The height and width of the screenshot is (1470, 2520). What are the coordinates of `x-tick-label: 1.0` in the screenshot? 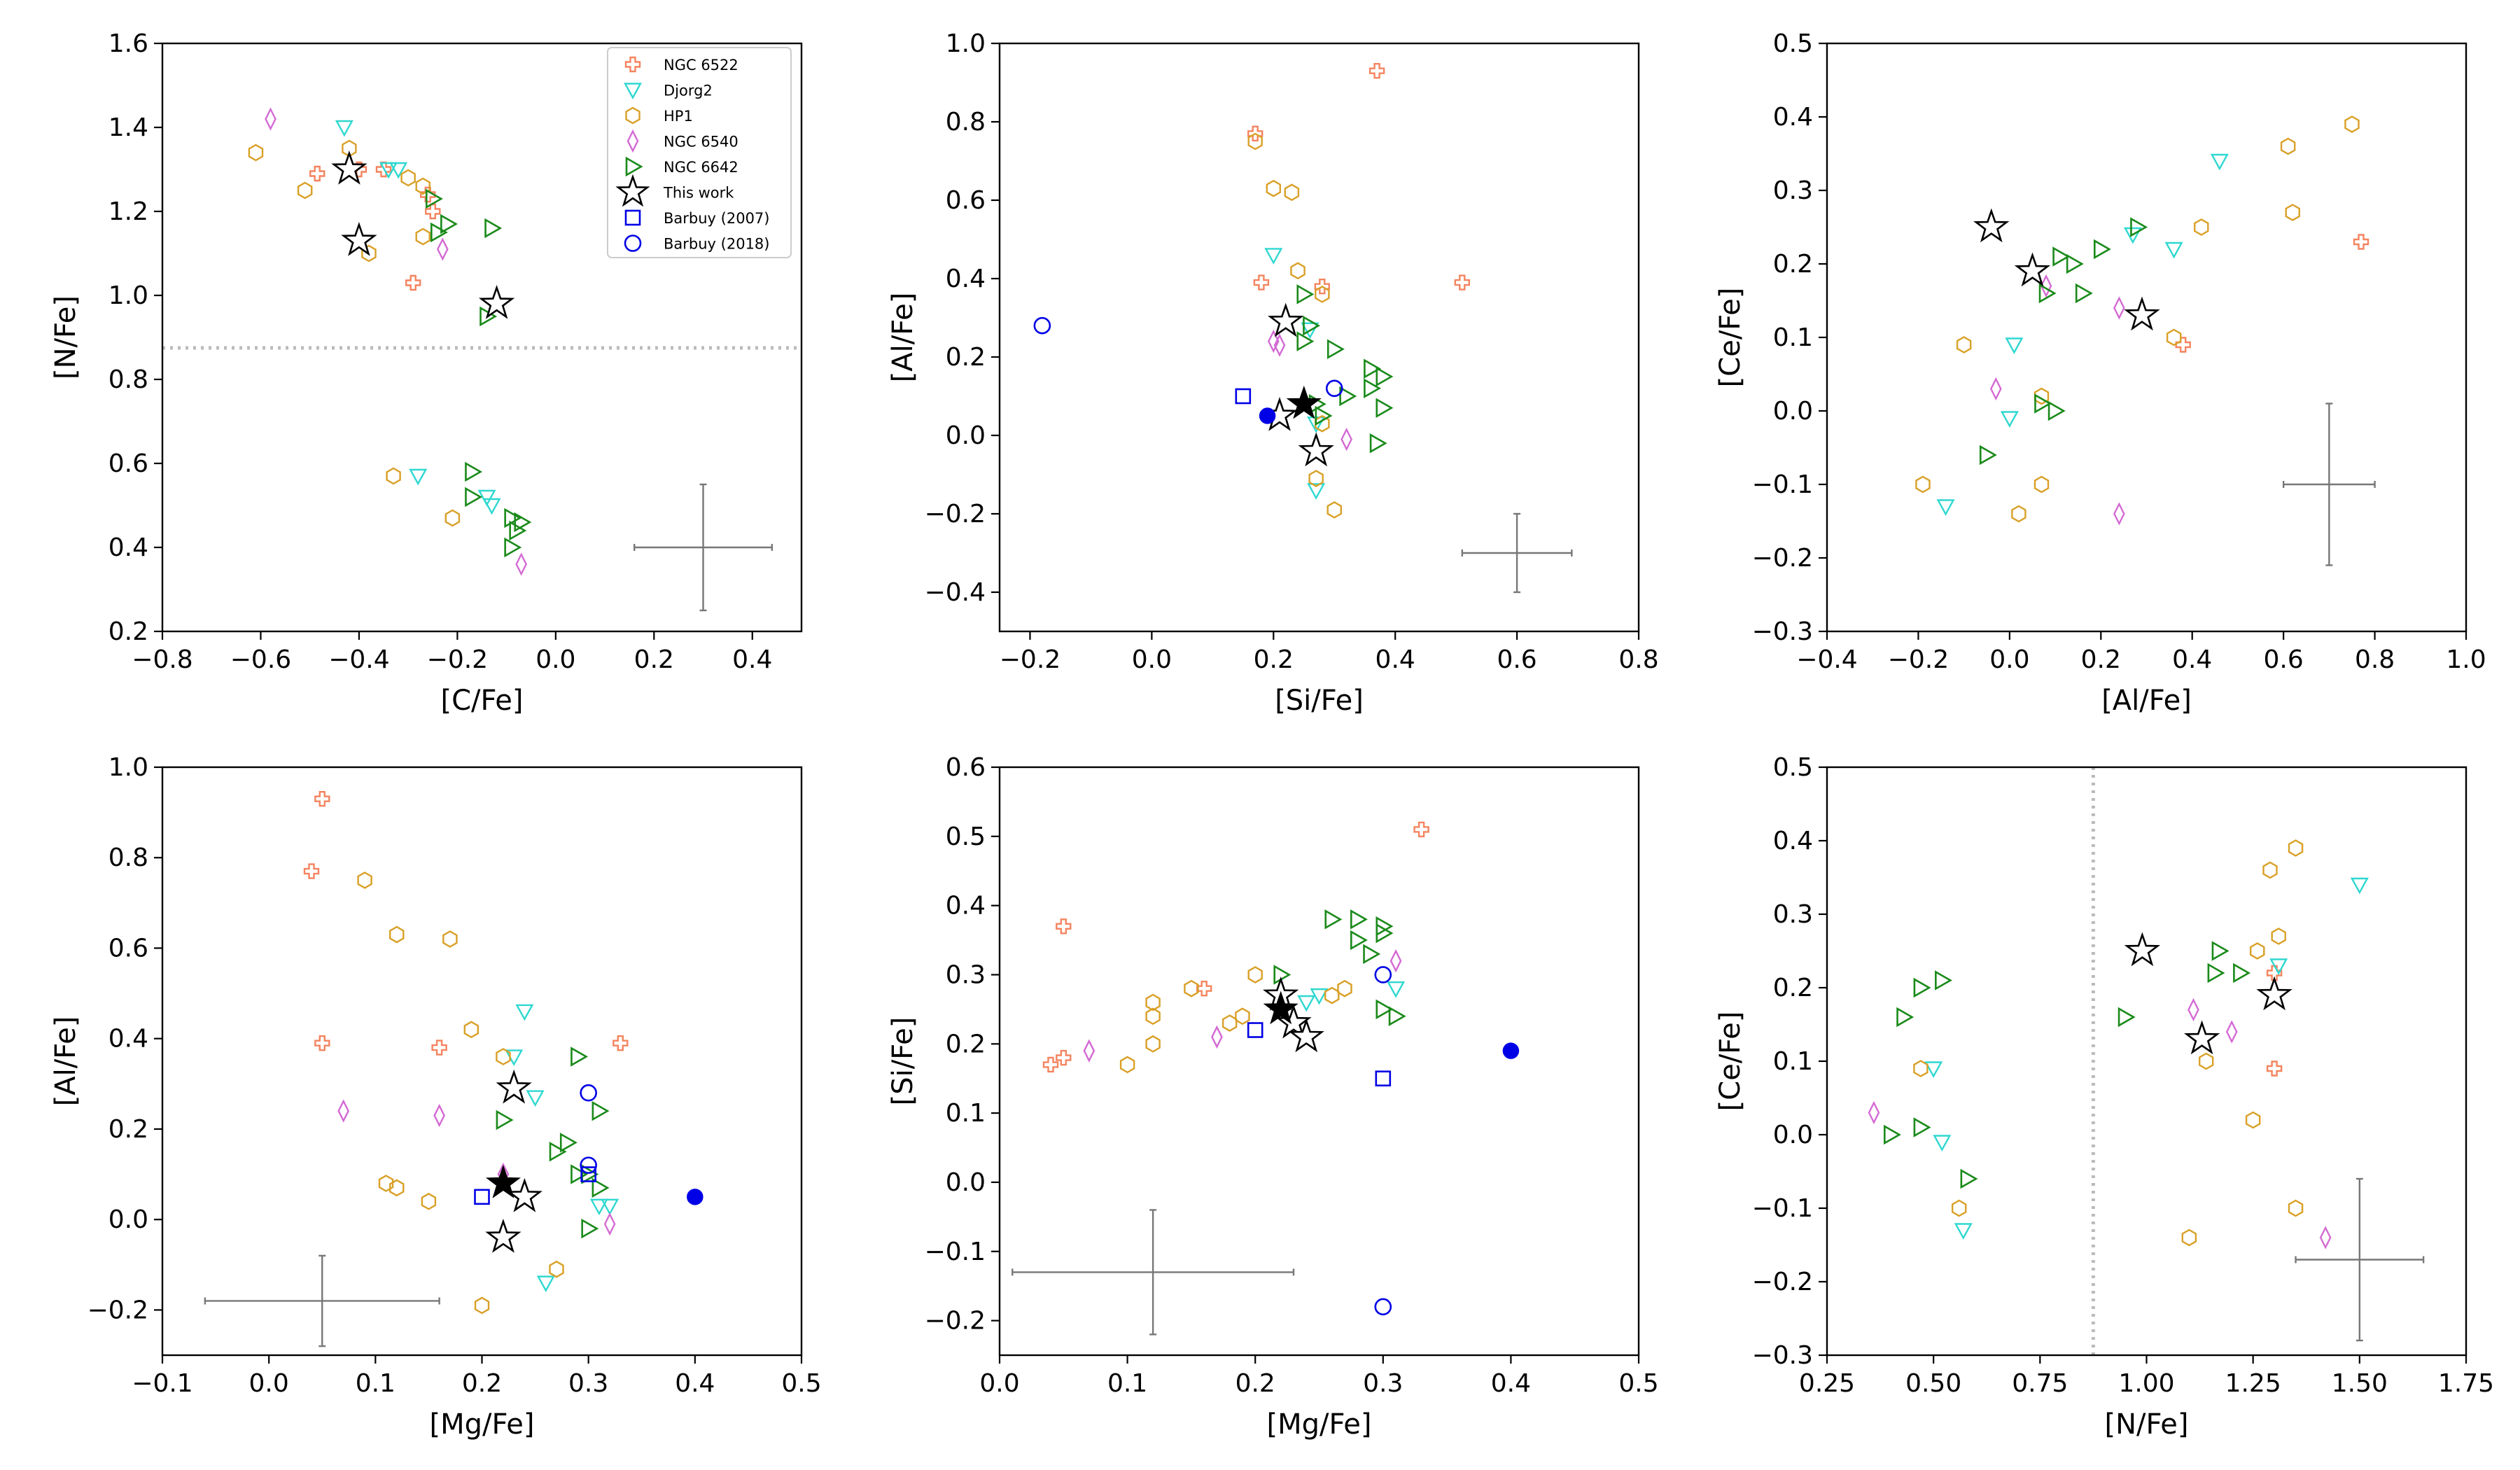 It's located at (2466, 659).